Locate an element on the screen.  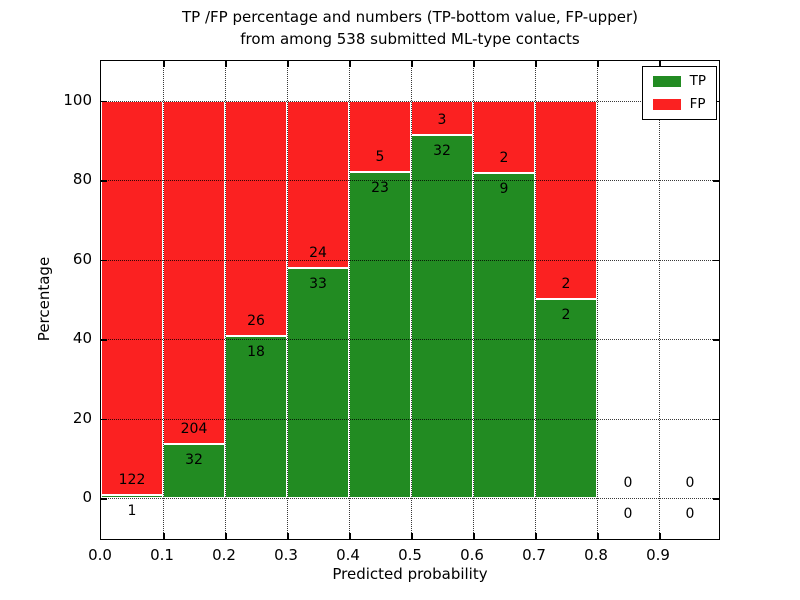
y-tick-label: 40 is located at coordinates (82, 338).